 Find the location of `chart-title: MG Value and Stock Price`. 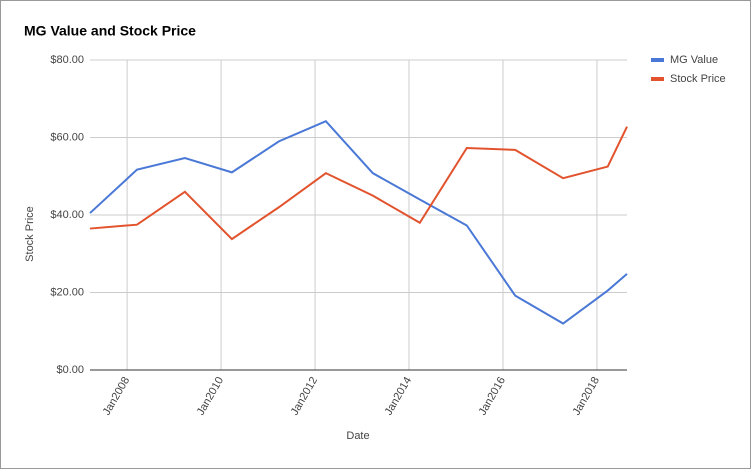

chart-title: MG Value and Stock Price is located at coordinates (110, 31).